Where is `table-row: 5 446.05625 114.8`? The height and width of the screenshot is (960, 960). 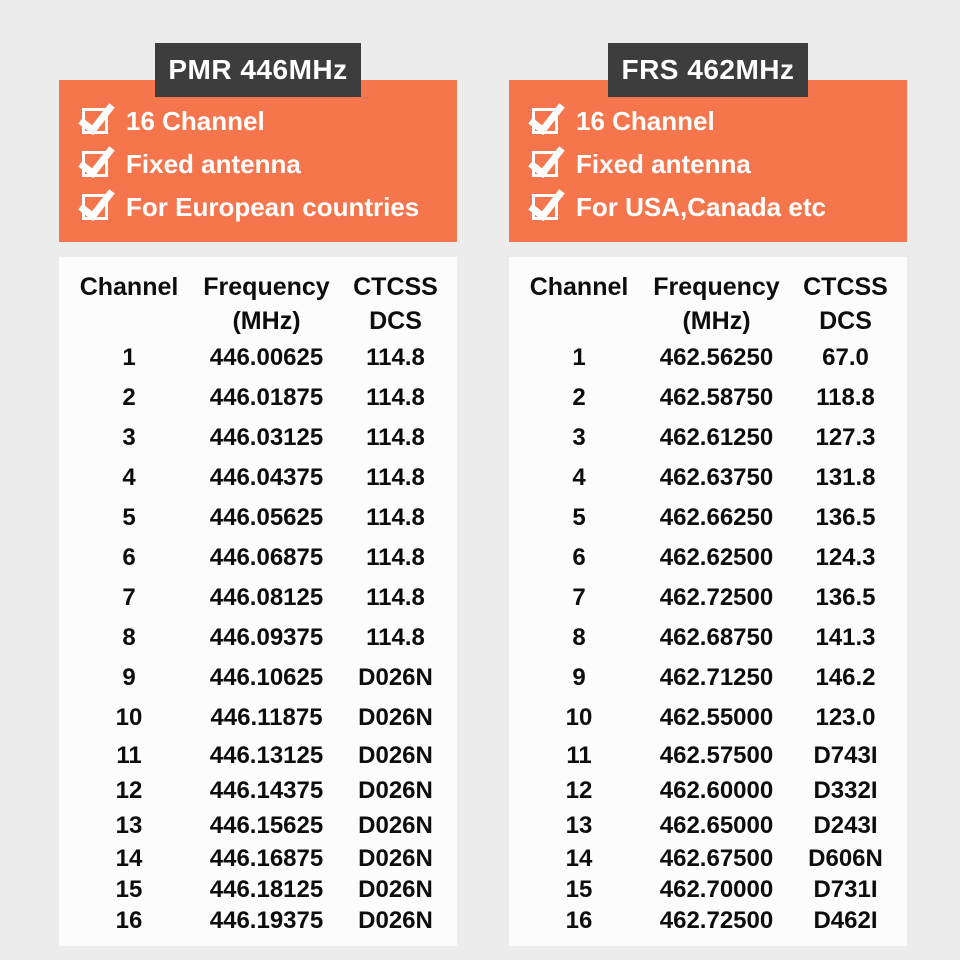
table-row: 5 446.05625 114.8 is located at coordinates (258, 518).